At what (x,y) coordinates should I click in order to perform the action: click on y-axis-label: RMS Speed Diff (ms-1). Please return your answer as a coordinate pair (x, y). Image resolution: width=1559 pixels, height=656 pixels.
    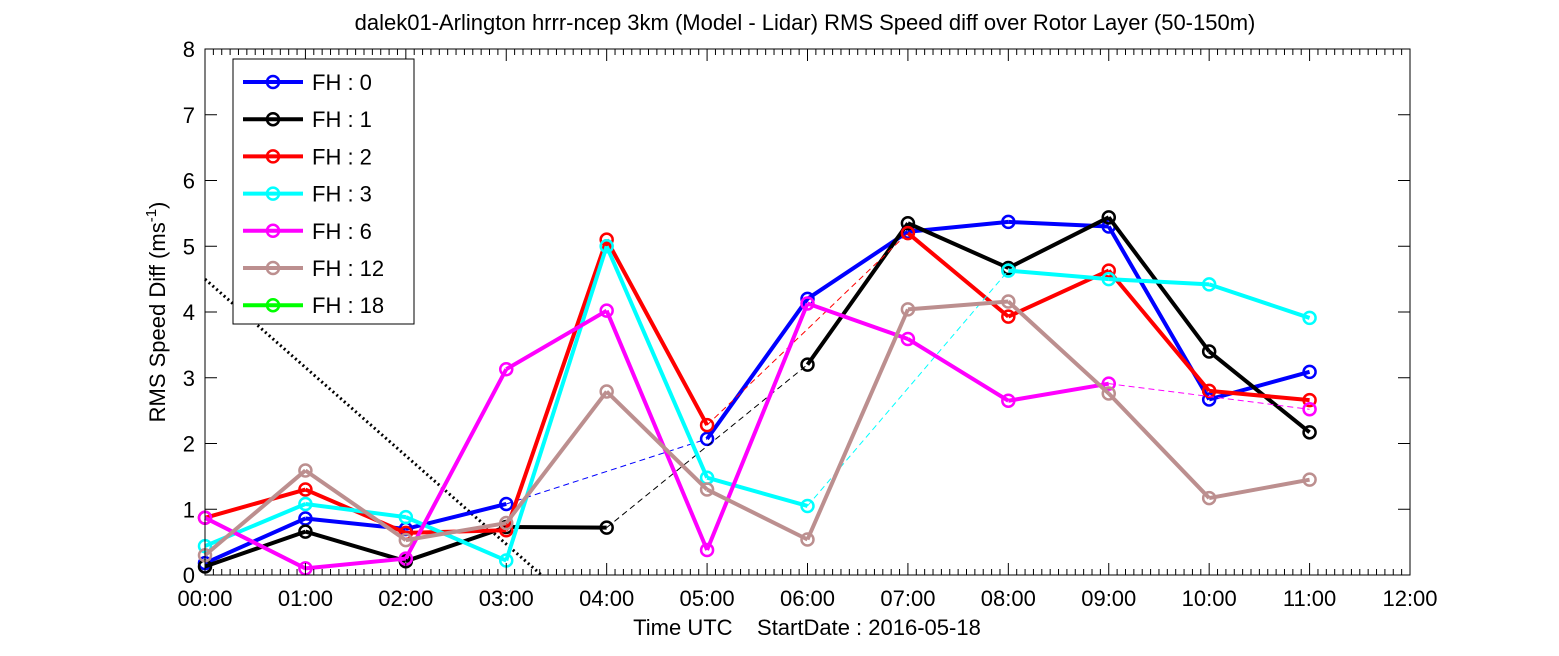
    Looking at the image, I should click on (156, 312).